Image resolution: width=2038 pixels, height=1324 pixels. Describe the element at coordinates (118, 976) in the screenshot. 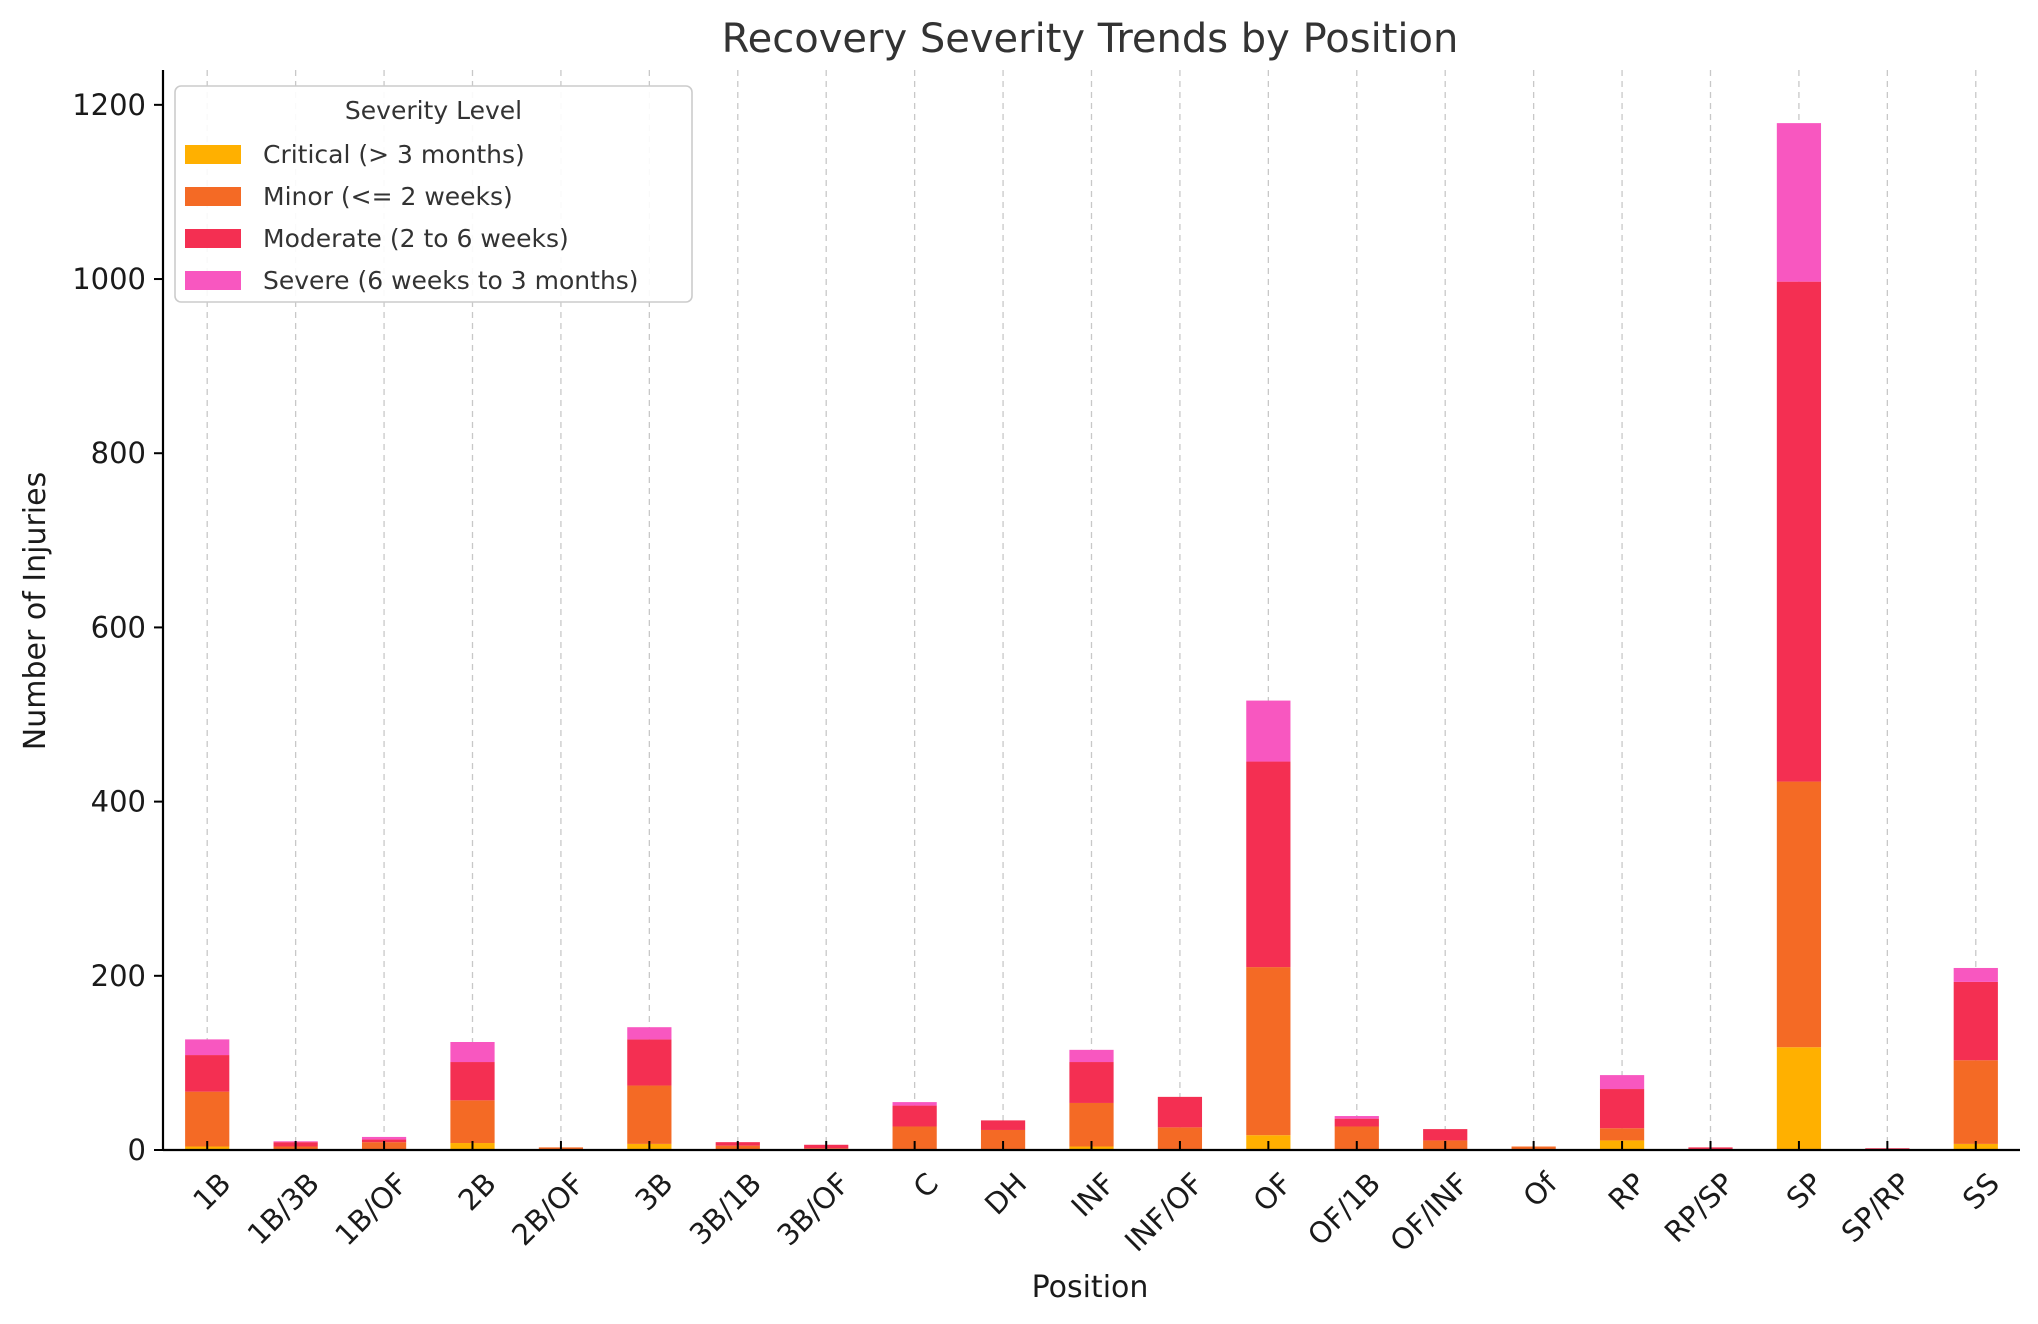

I see `y-tick-label: 200` at that location.